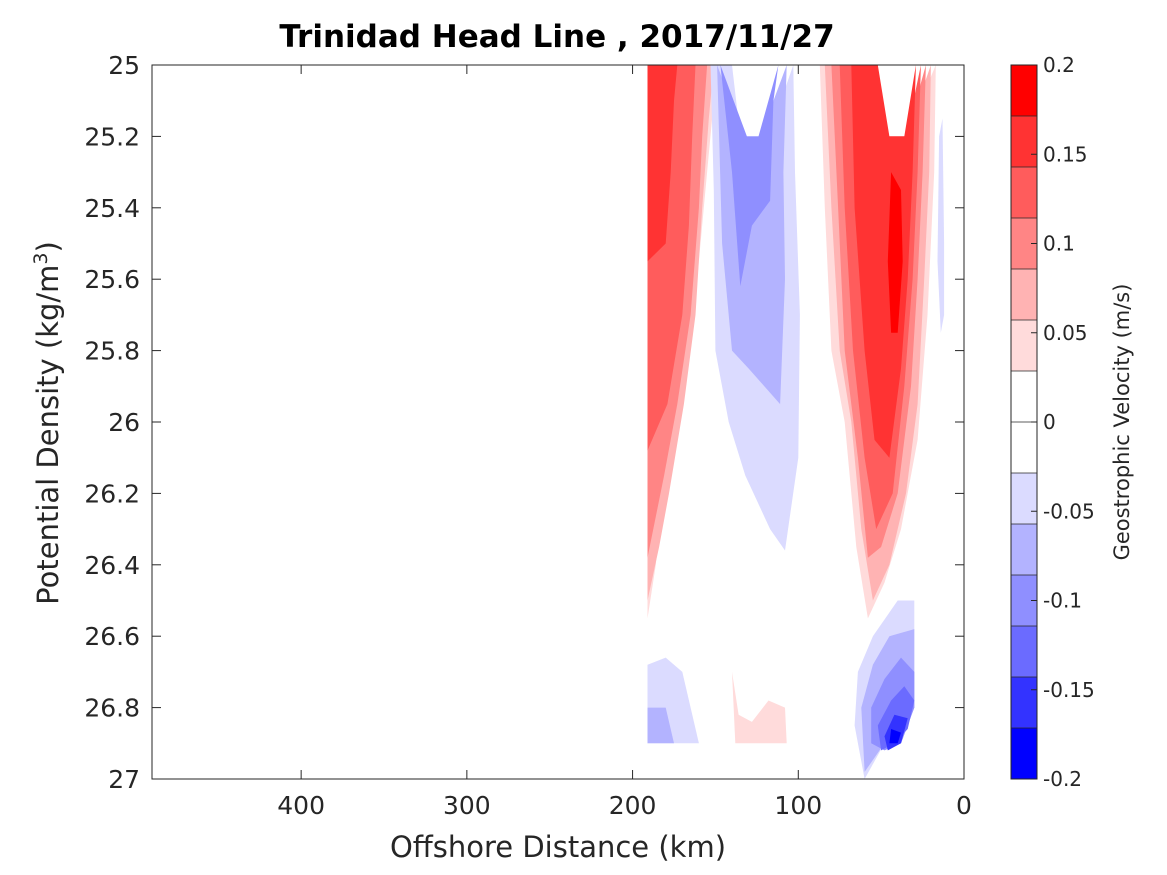 The image size is (1167, 875). What do you see at coordinates (633, 805) in the screenshot?
I see `x-tick-label: 200` at bounding box center [633, 805].